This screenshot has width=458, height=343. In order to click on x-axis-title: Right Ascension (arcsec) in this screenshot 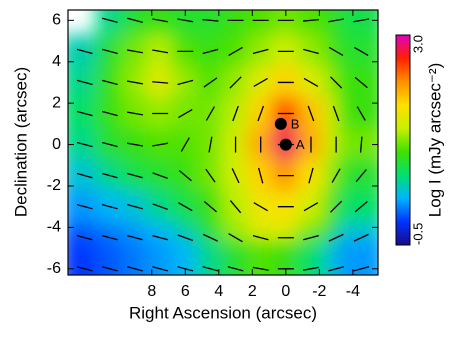, I will do `click(223, 312)`.